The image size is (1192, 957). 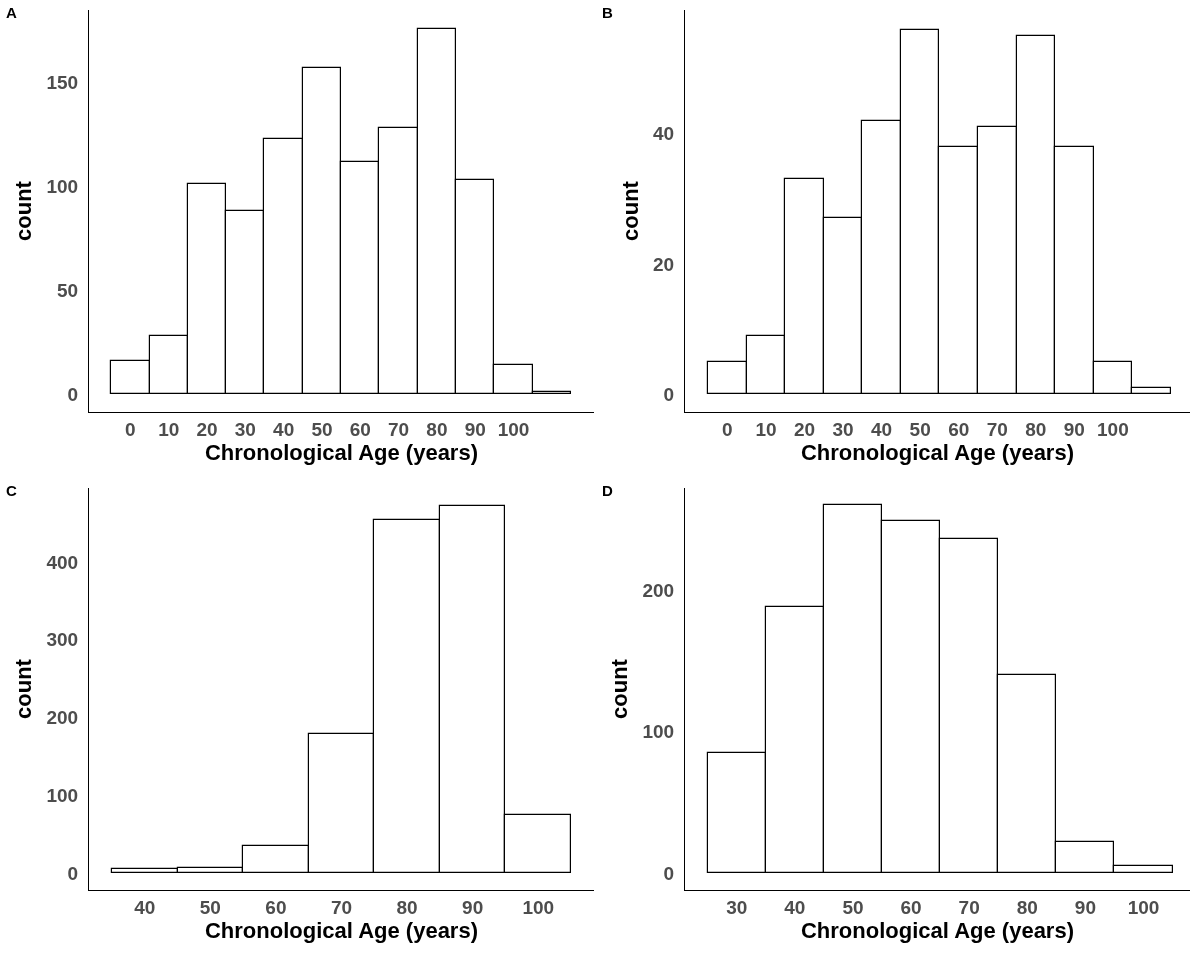 I want to click on chart-title: C, so click(x=11, y=490).